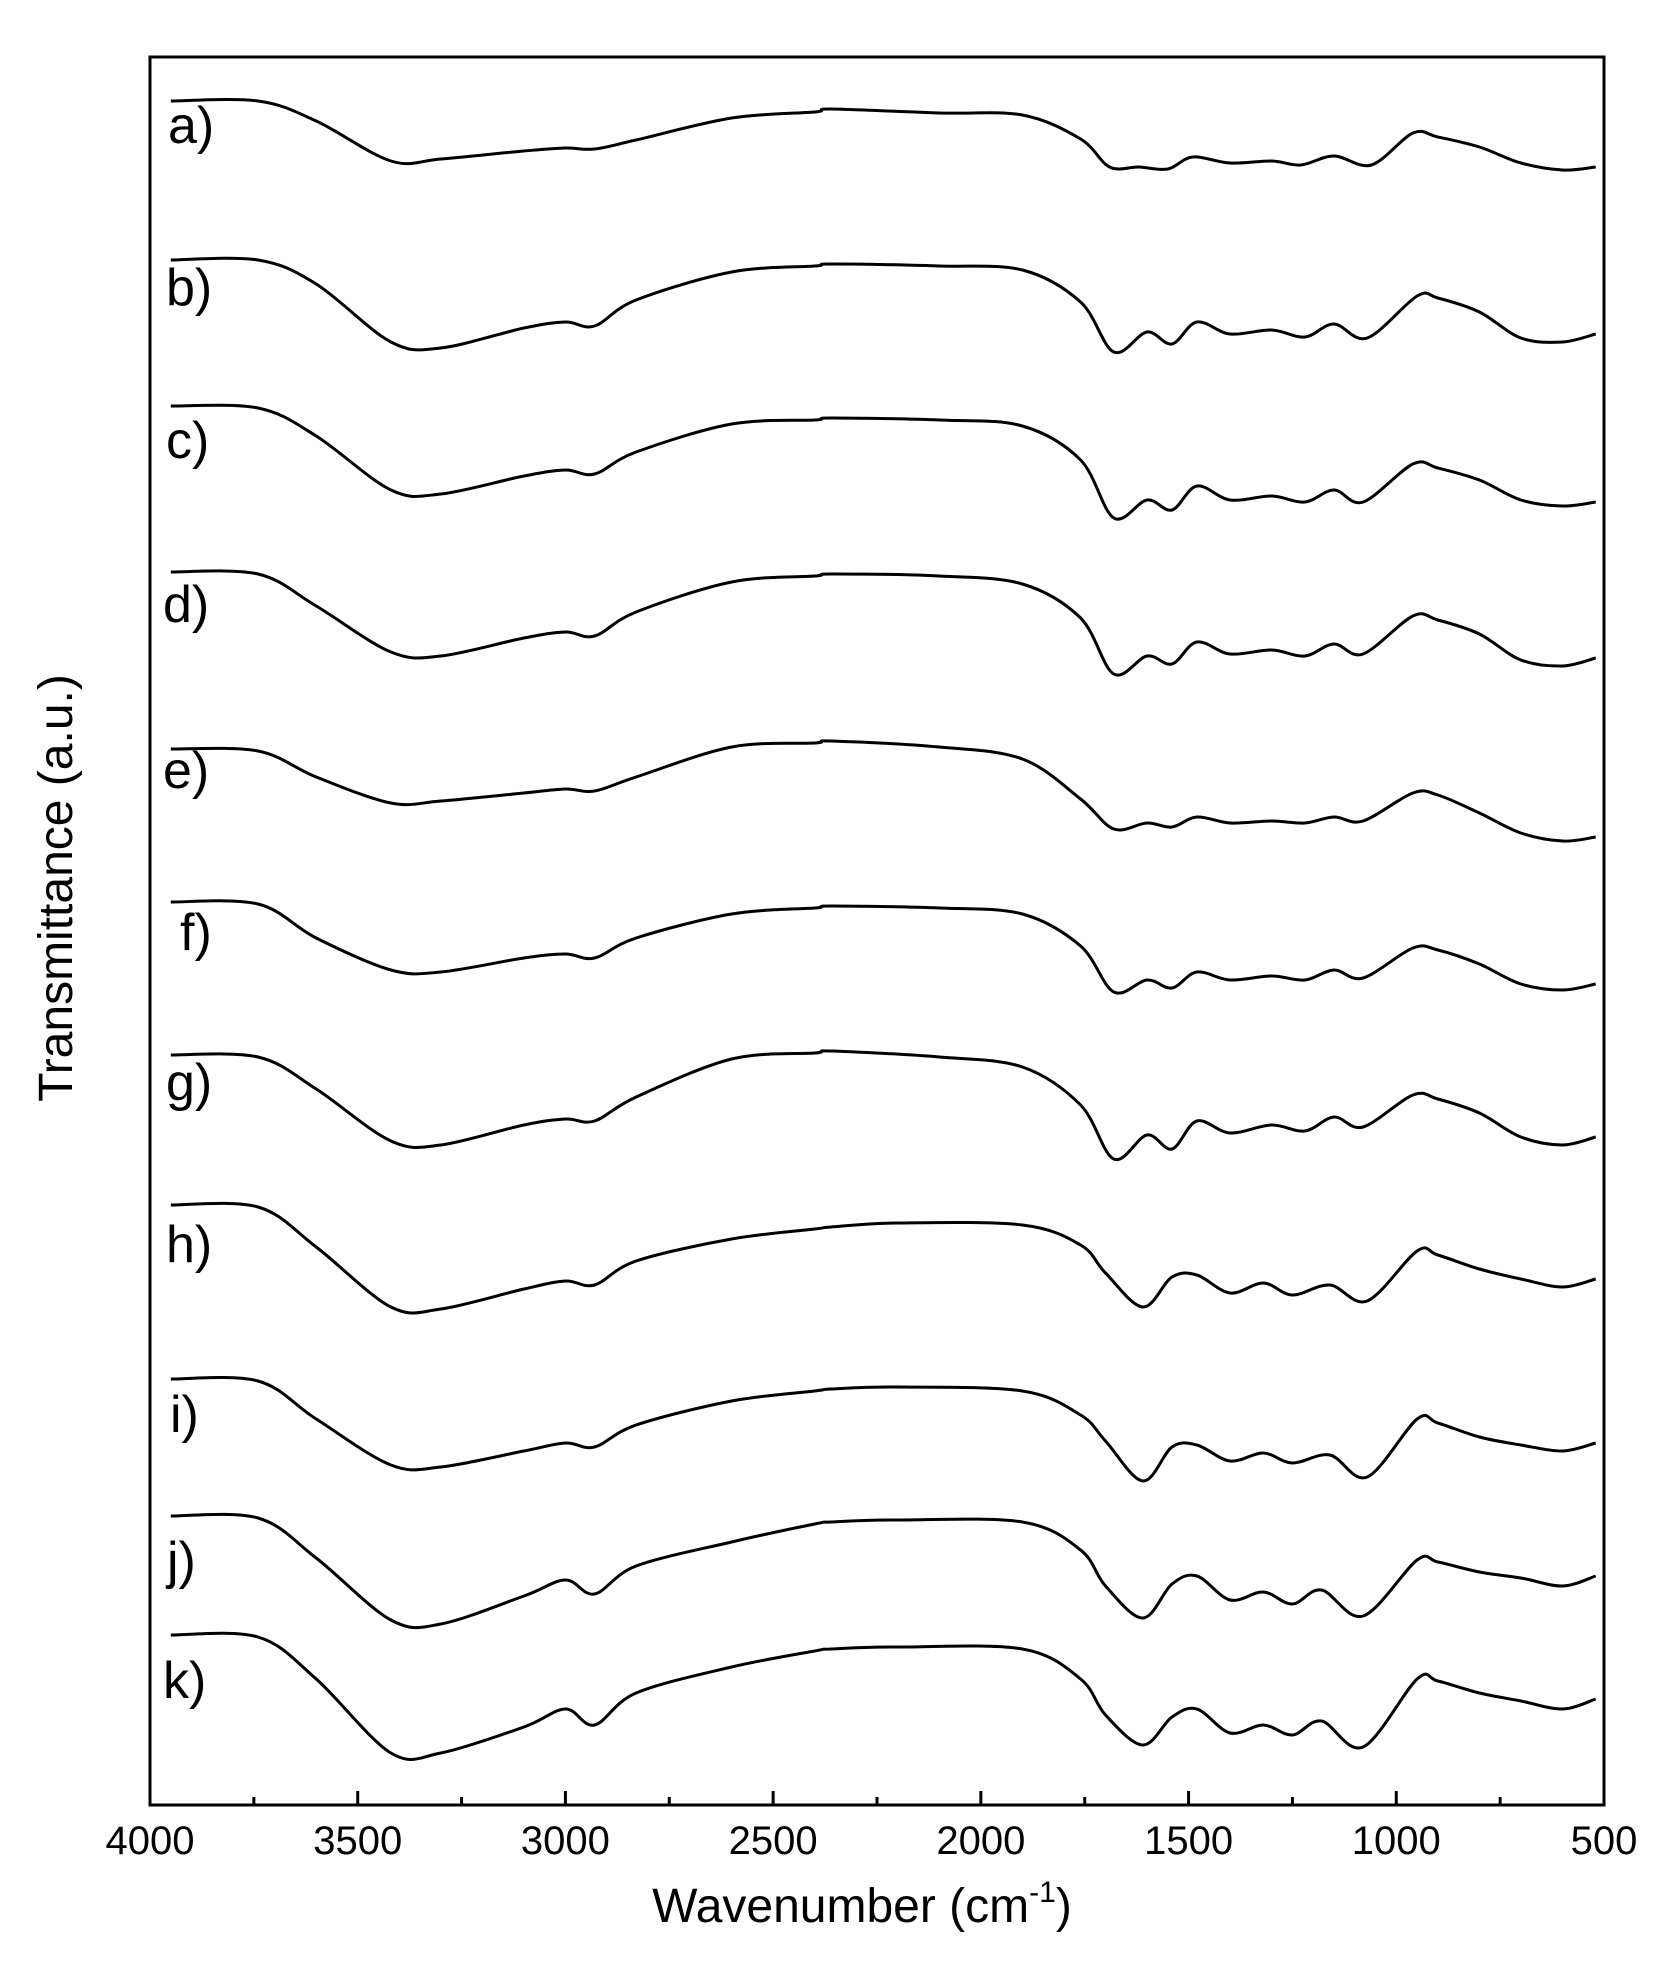  Describe the element at coordinates (186, 605) in the screenshot. I see `series-label-d: d)` at that location.